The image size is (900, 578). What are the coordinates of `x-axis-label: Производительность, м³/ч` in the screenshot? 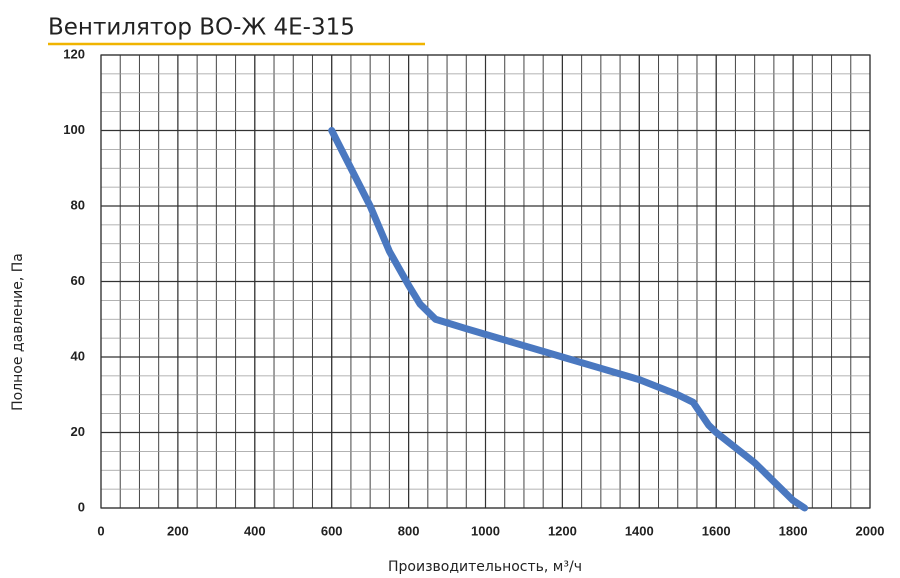 It's located at (485, 567).